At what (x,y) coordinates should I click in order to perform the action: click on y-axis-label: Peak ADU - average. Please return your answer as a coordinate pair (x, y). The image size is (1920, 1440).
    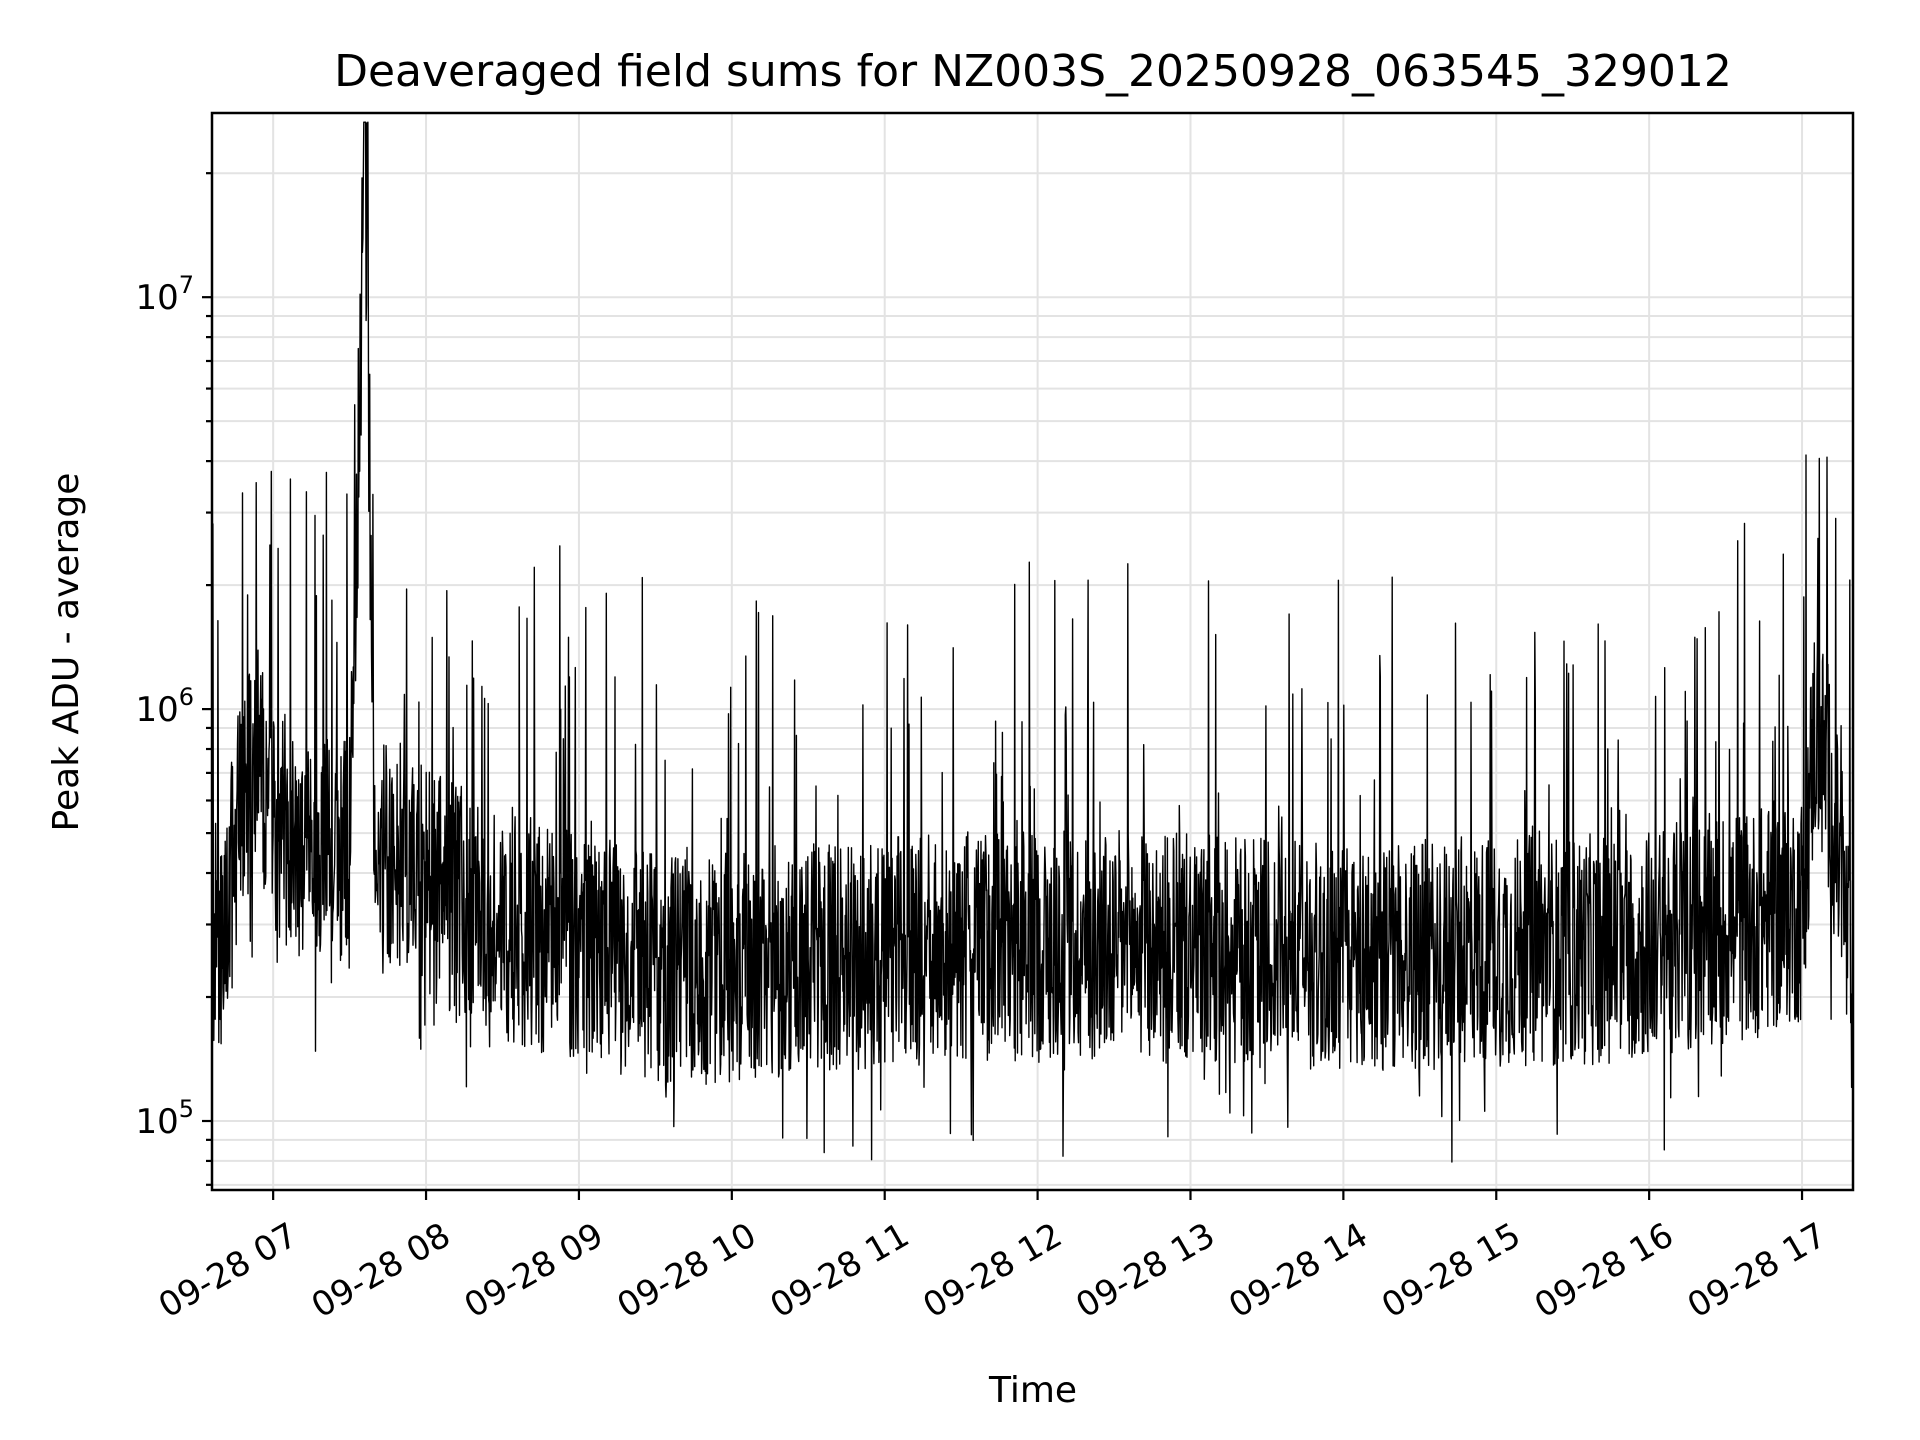
    Looking at the image, I should click on (66, 652).